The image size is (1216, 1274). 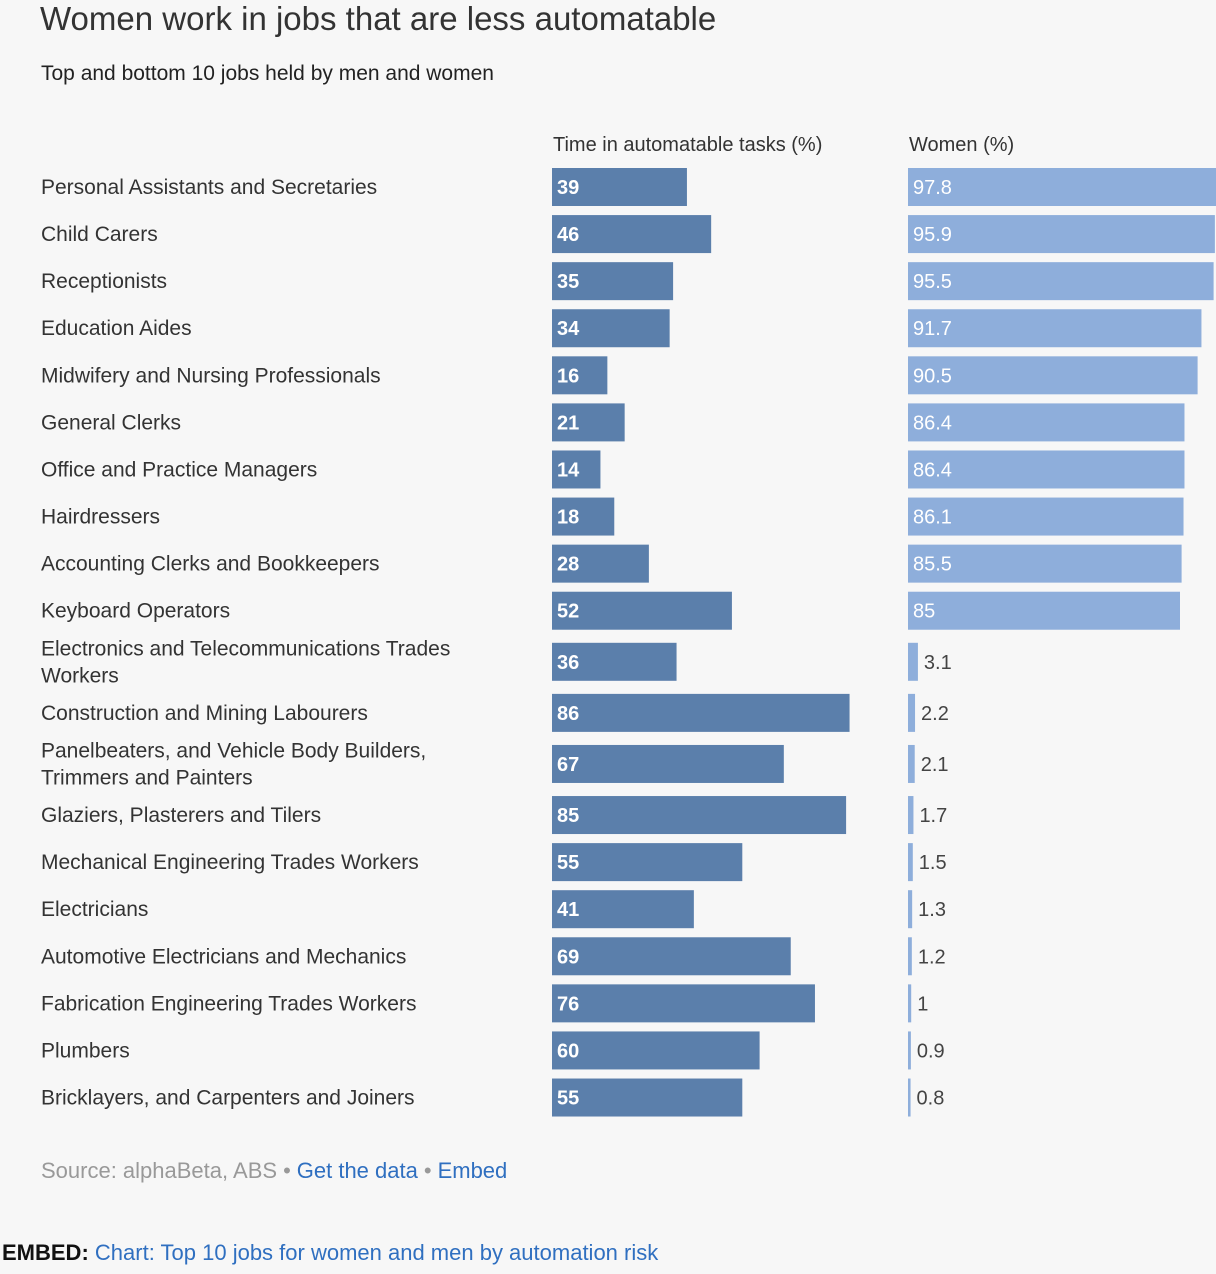 I want to click on women-value-label: 85, so click(x=924, y=612).